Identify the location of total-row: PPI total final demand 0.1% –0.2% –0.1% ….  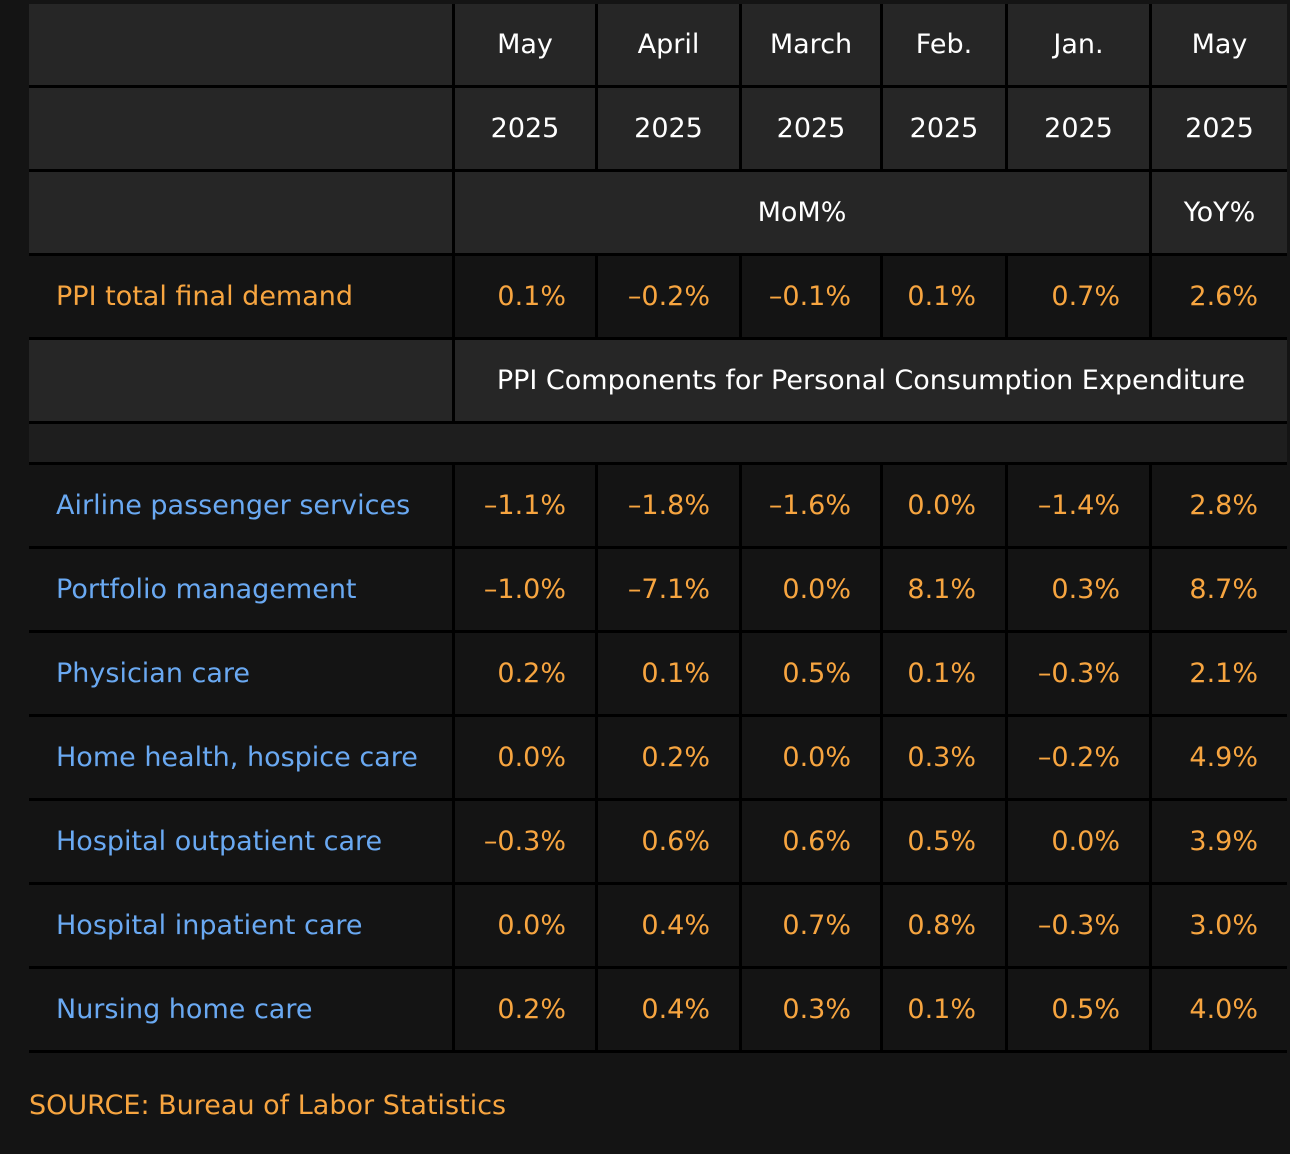
(658, 298).